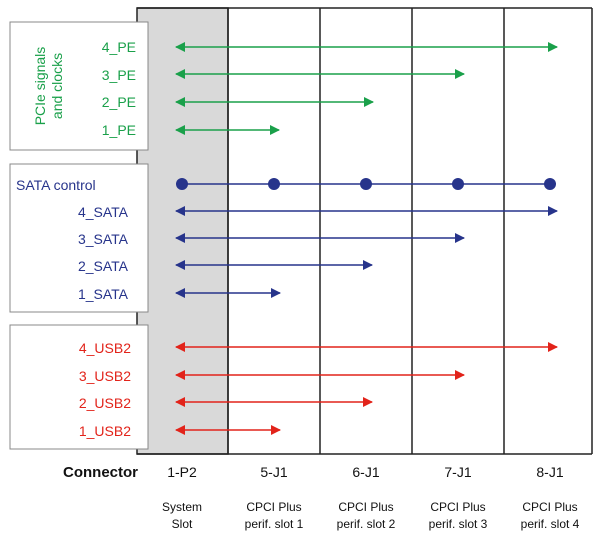  What do you see at coordinates (182, 231) in the screenshot?
I see `system-slot-column` at bounding box center [182, 231].